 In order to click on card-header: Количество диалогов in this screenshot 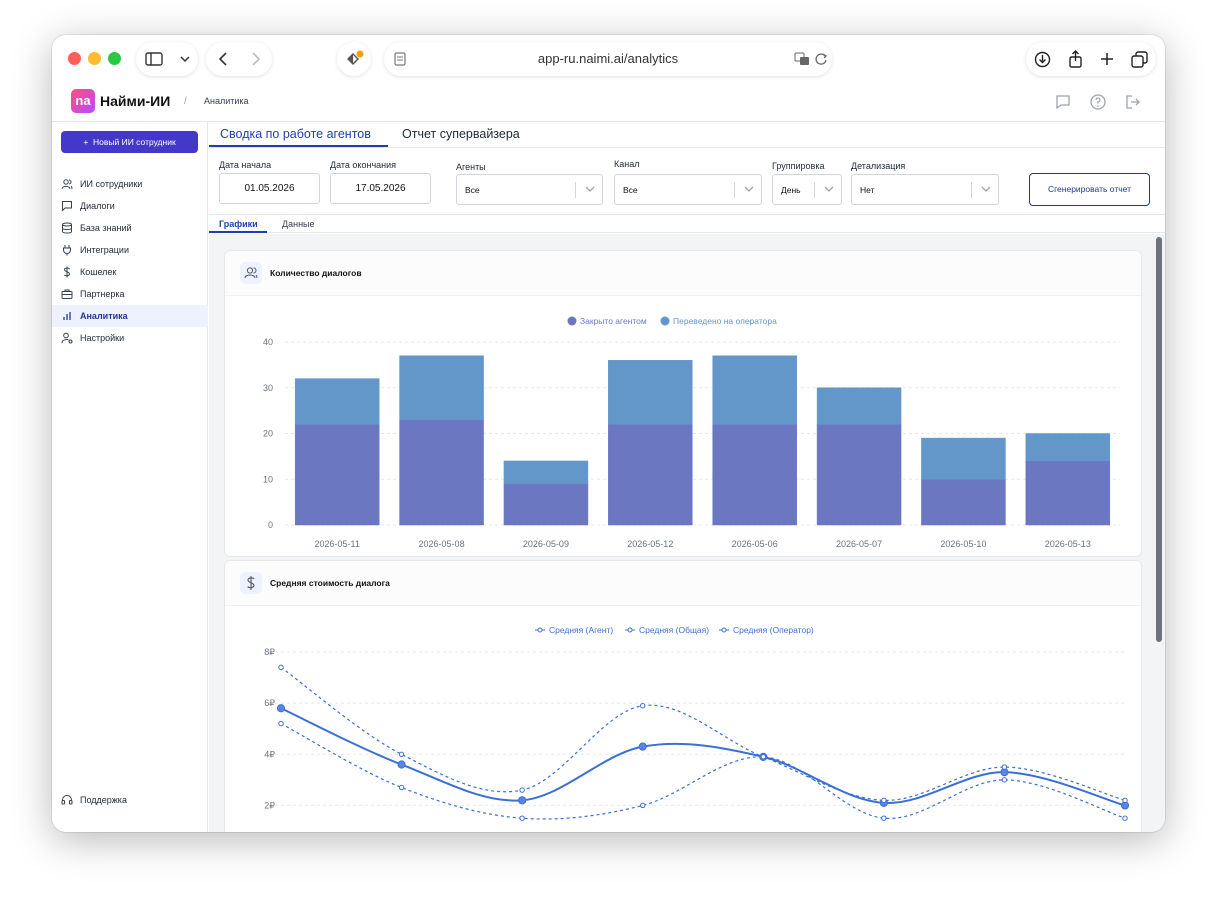, I will do `click(683, 273)`.